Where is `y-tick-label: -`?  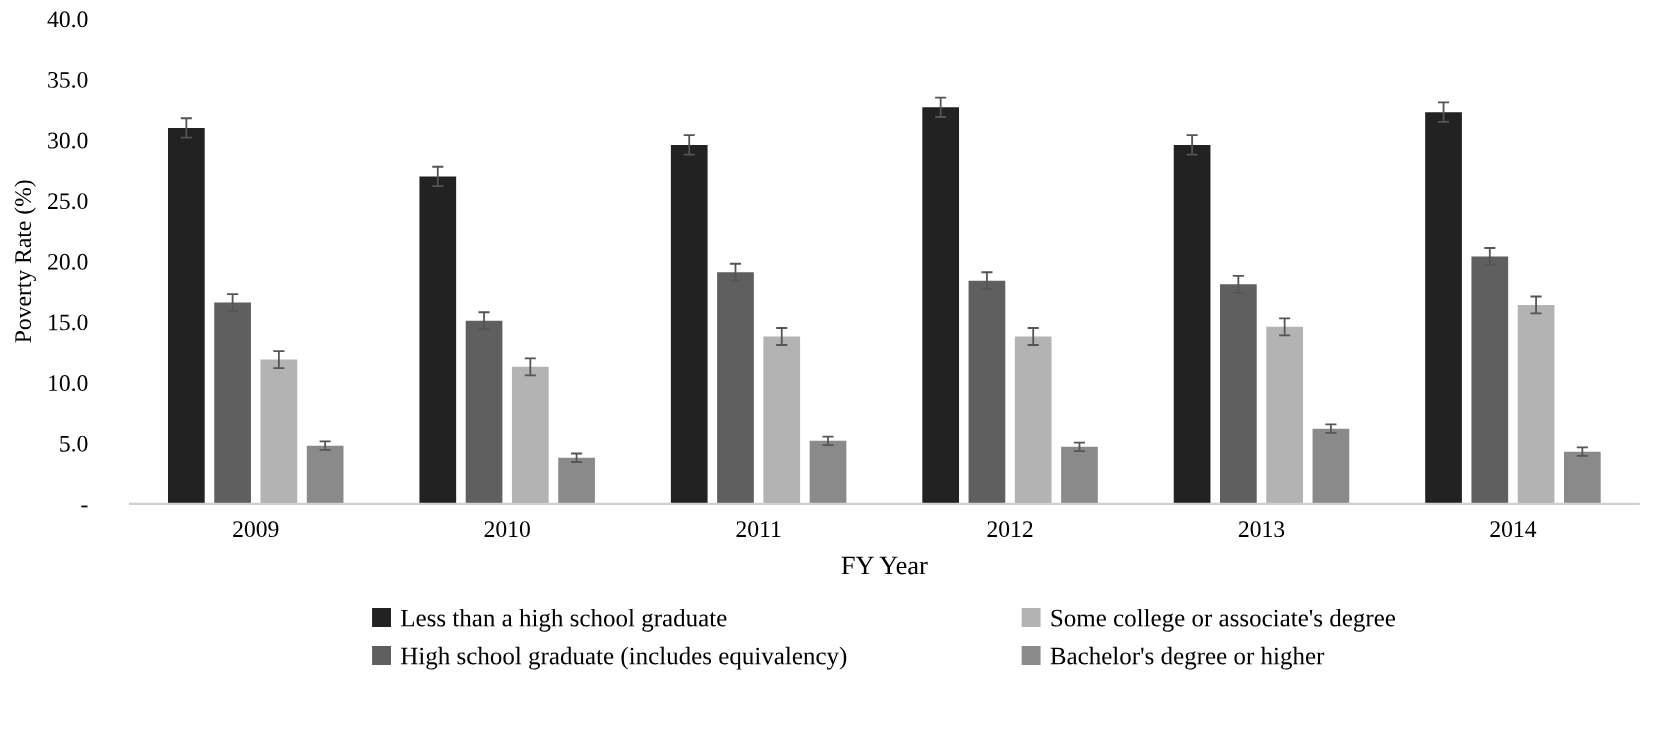
y-tick-label: - is located at coordinates (84, 506).